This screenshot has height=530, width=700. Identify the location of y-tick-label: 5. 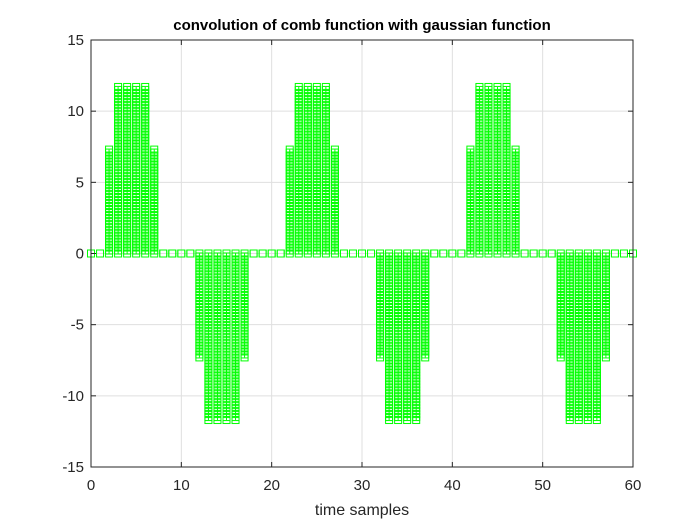
(80, 182).